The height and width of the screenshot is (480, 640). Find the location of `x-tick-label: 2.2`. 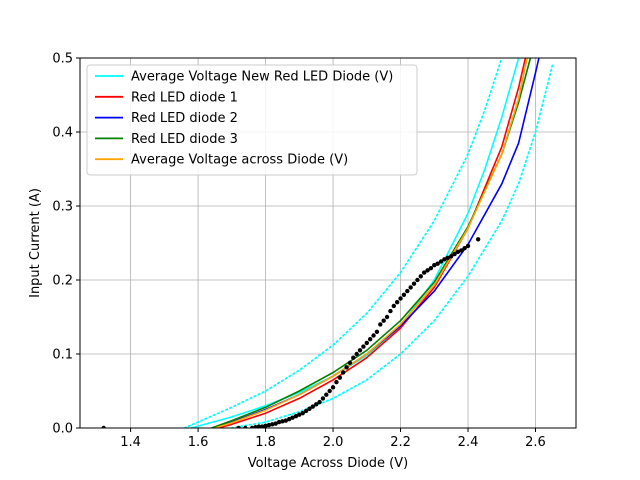

x-tick-label: 2.2 is located at coordinates (400, 442).